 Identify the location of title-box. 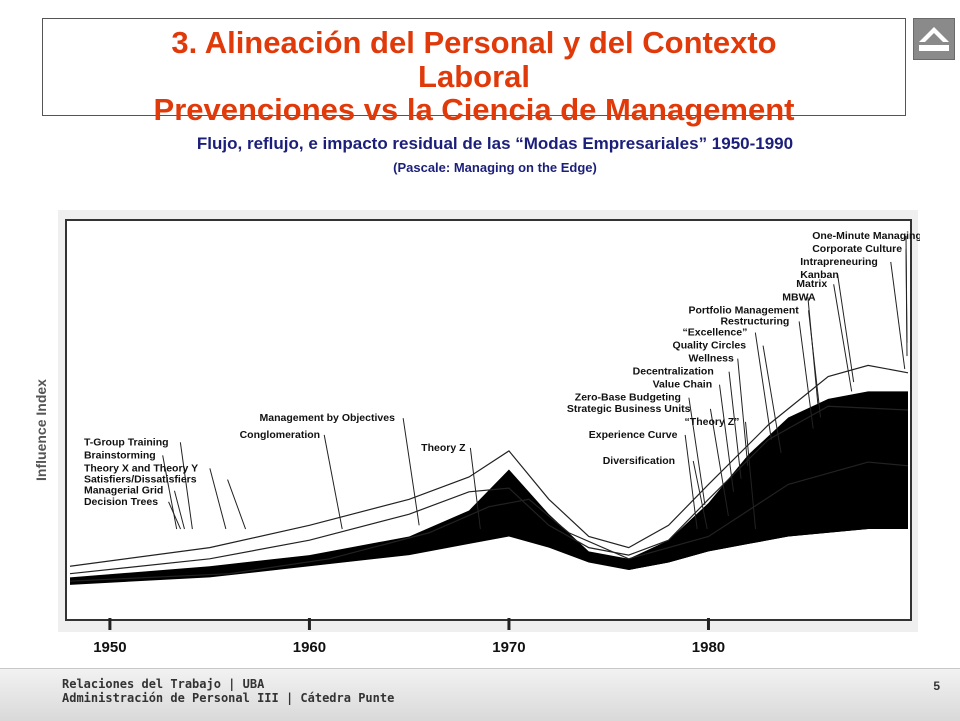
(474, 67).